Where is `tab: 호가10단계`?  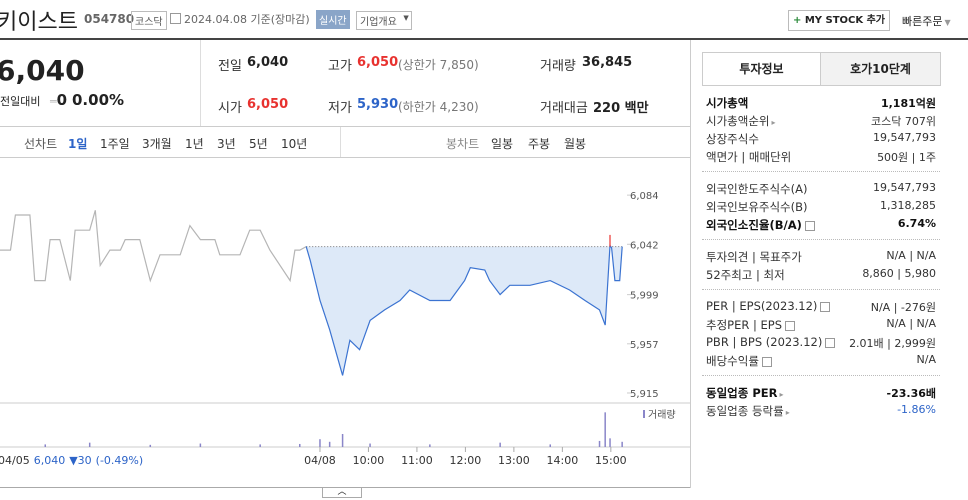
tab: 호가10단계 is located at coordinates (880, 69).